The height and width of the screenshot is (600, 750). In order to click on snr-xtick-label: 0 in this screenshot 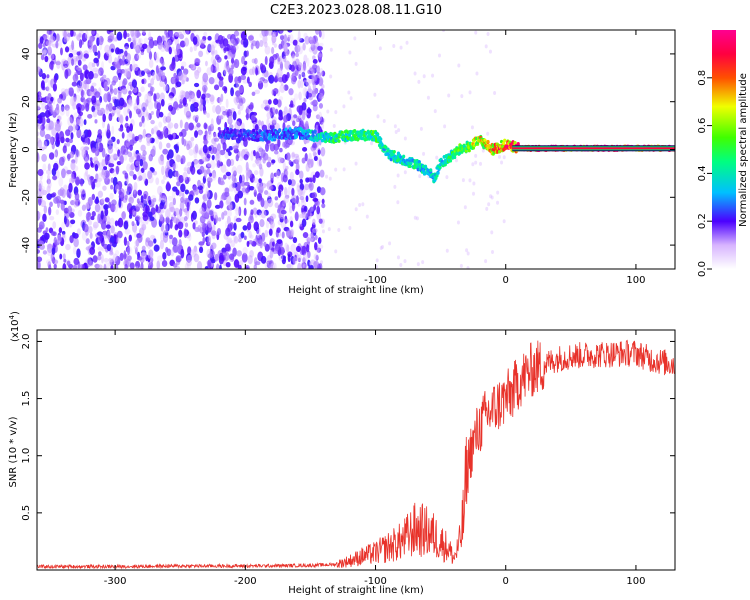, I will do `click(506, 581)`.